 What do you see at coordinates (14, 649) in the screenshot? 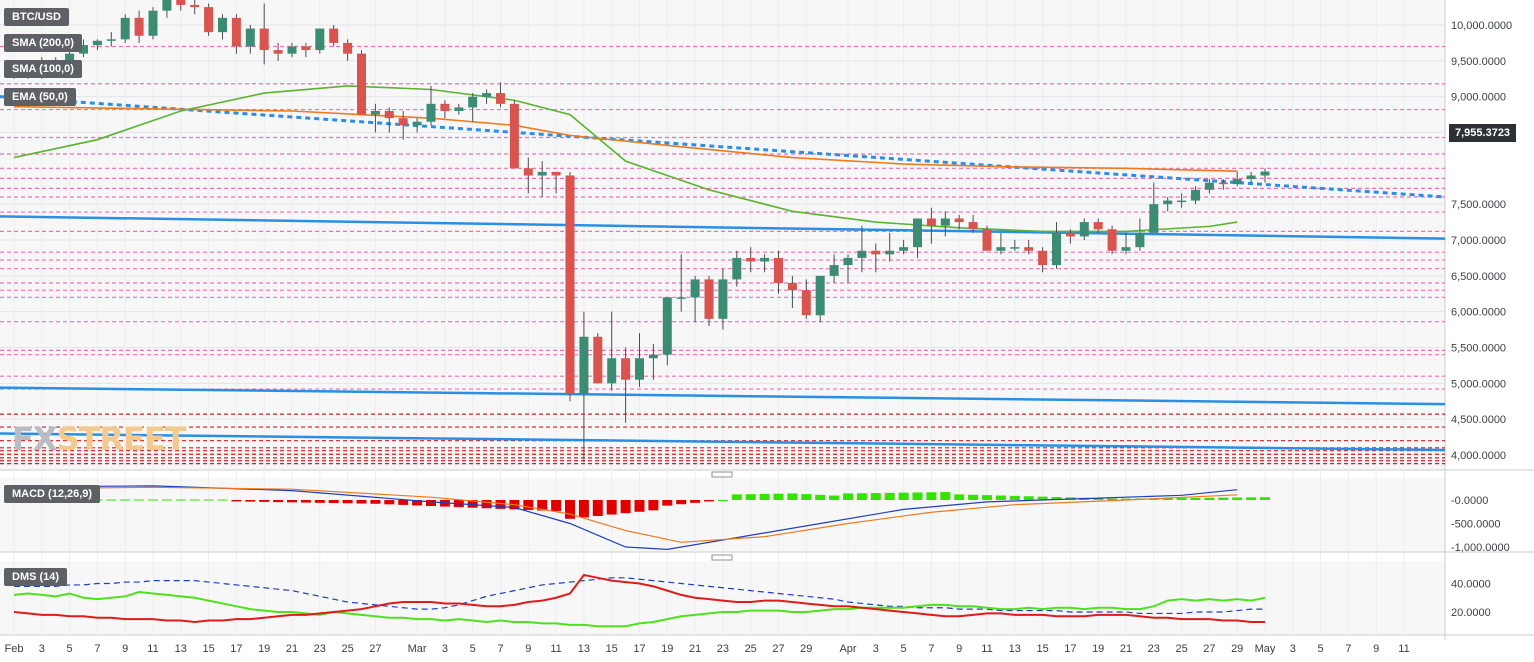
I see `time-tick-label: Feb` at bounding box center [14, 649].